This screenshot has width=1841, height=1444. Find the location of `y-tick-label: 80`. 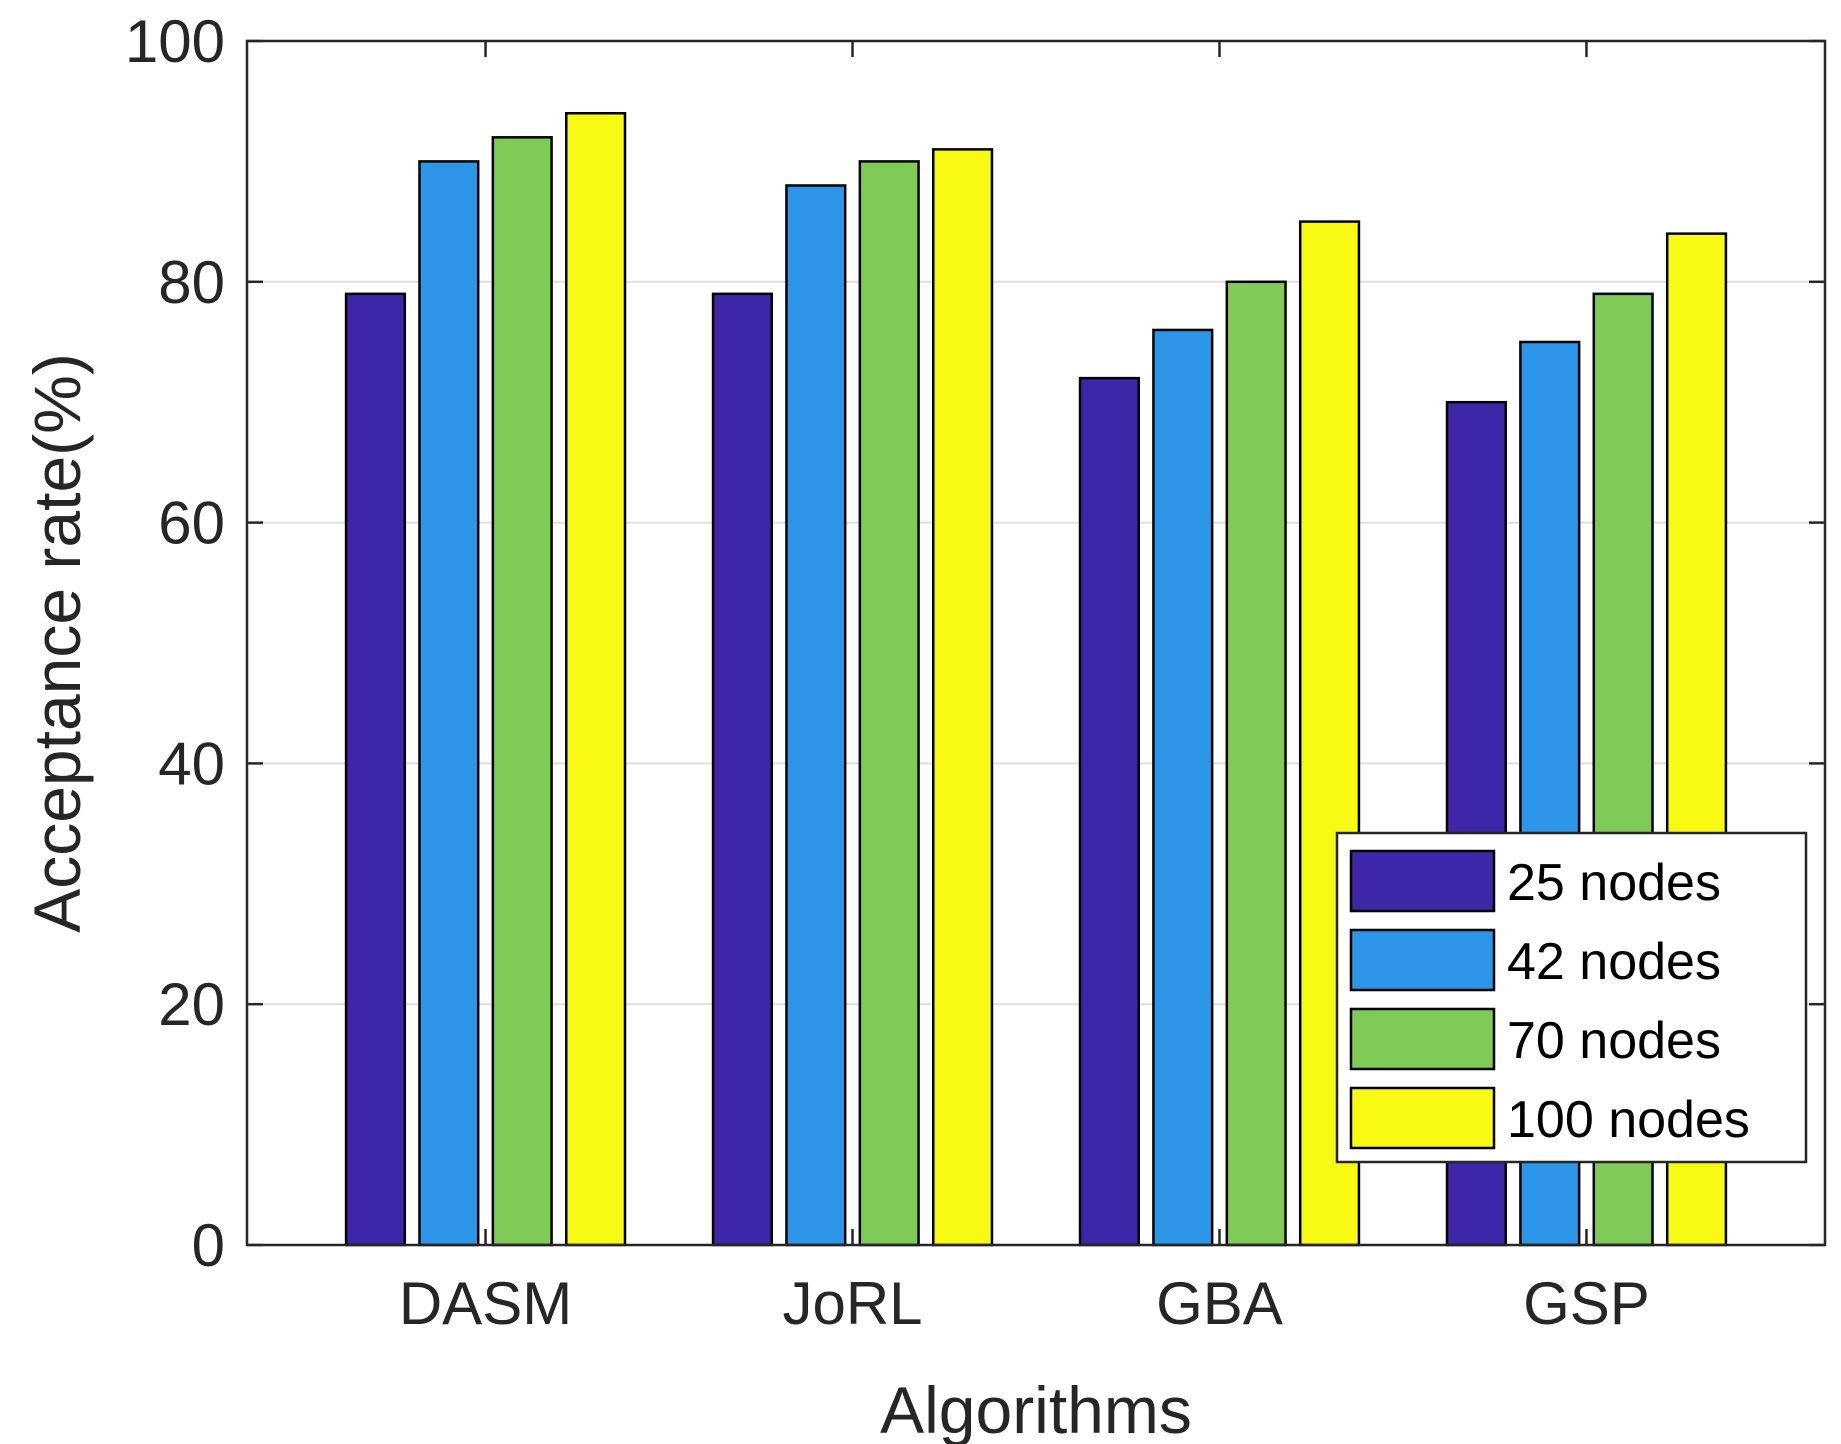

y-tick-label: 80 is located at coordinates (191, 282).